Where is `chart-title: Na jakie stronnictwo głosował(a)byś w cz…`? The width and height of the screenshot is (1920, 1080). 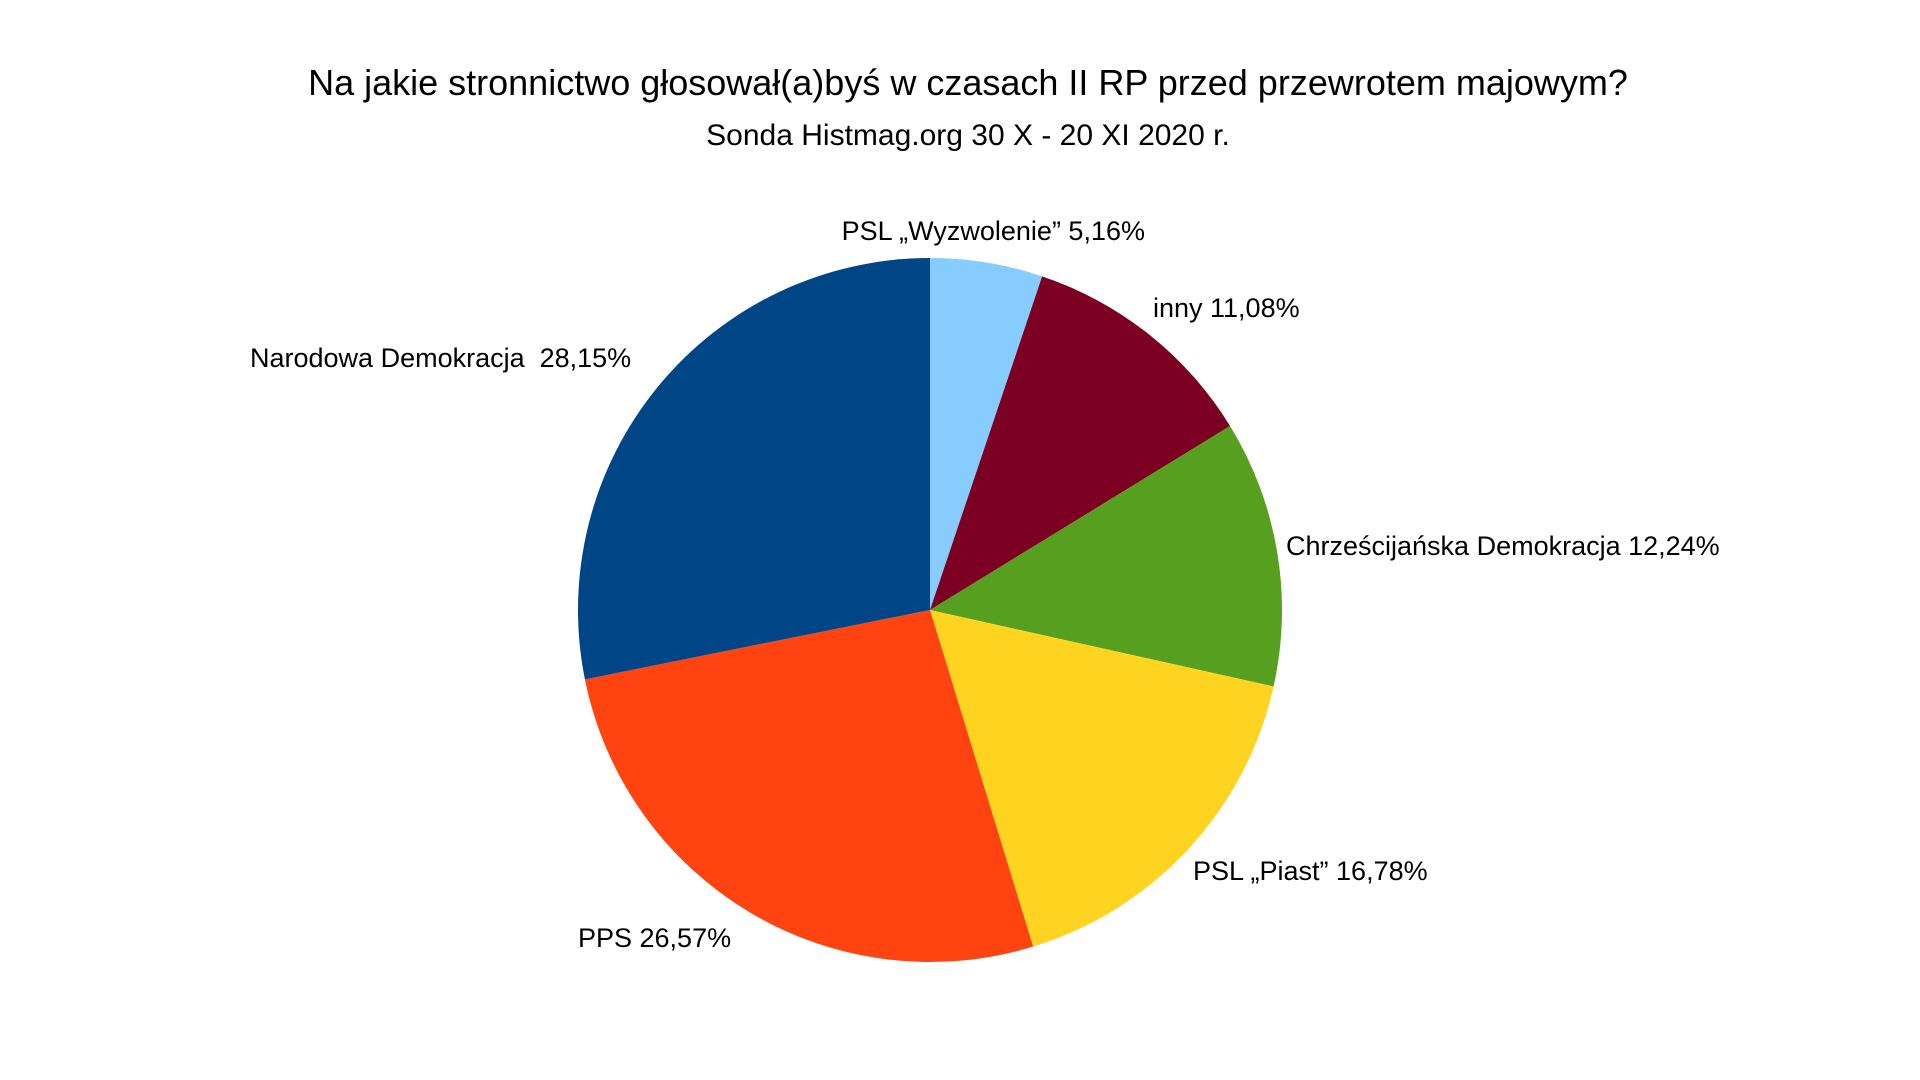 chart-title: Na jakie stronnictwo głosował(a)byś w cz… is located at coordinates (968, 82).